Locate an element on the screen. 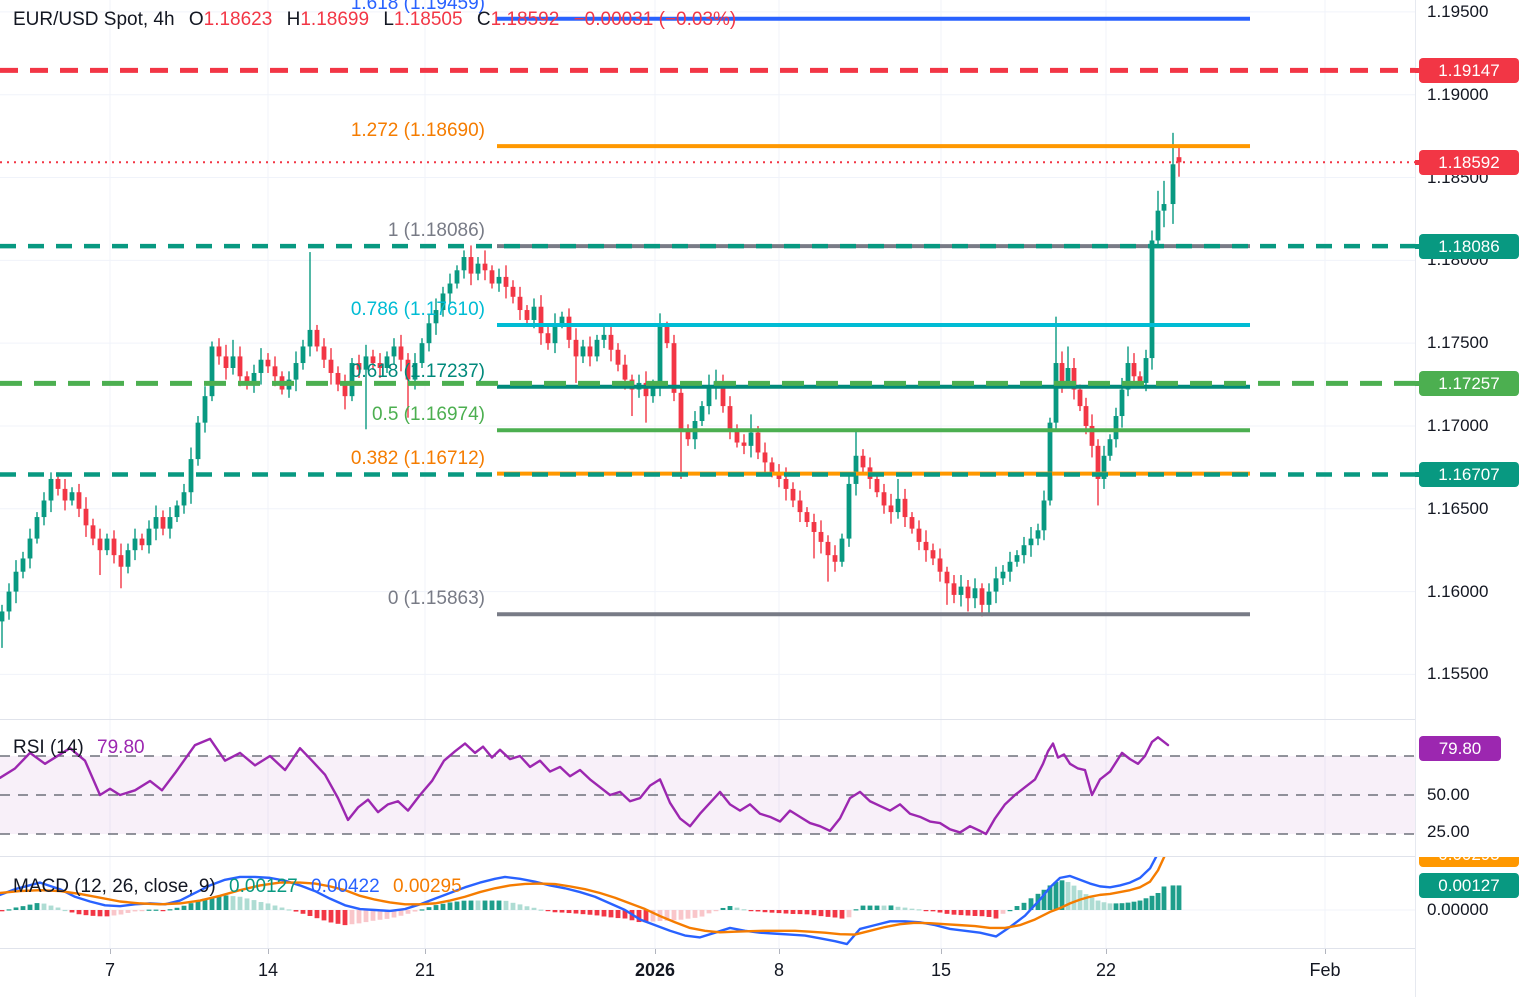  macd-pane is located at coordinates (591, 903).